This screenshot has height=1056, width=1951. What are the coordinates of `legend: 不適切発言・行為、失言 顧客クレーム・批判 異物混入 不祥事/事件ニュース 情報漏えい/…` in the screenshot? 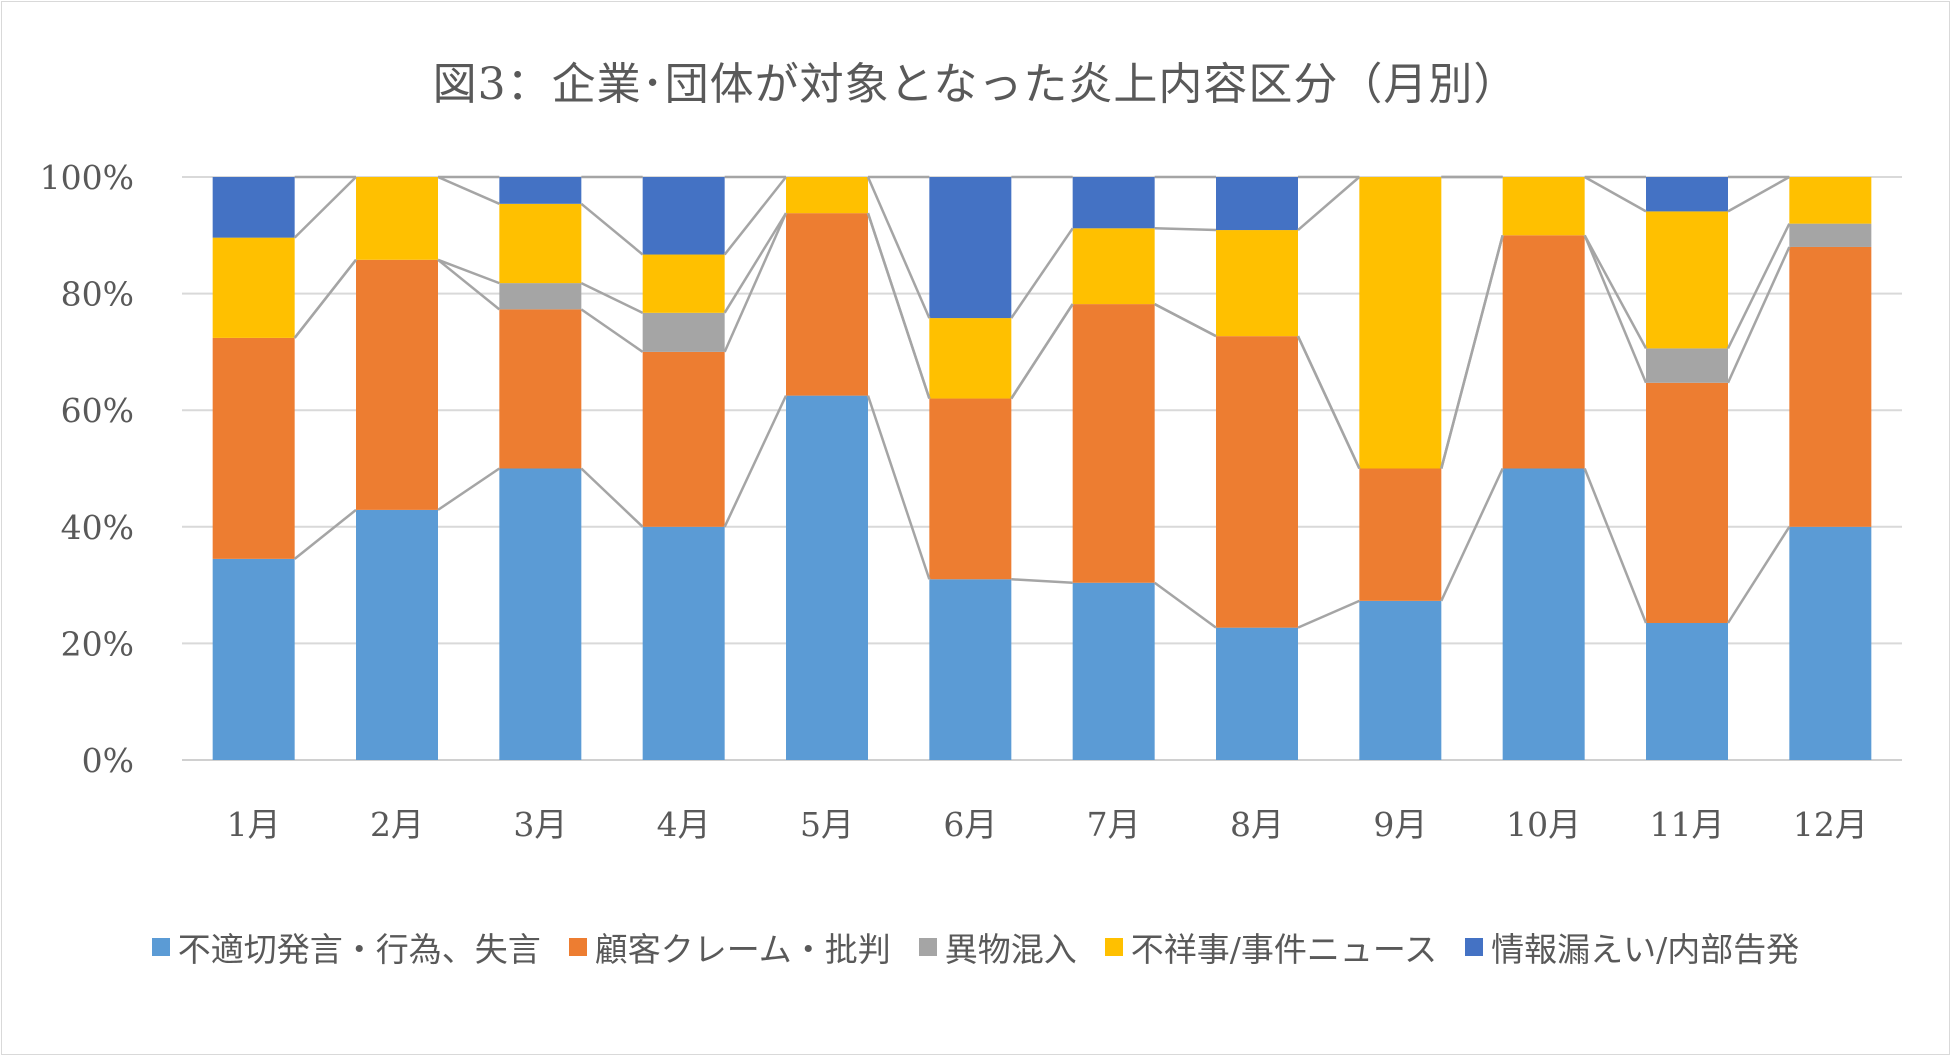 It's located at (975, 947).